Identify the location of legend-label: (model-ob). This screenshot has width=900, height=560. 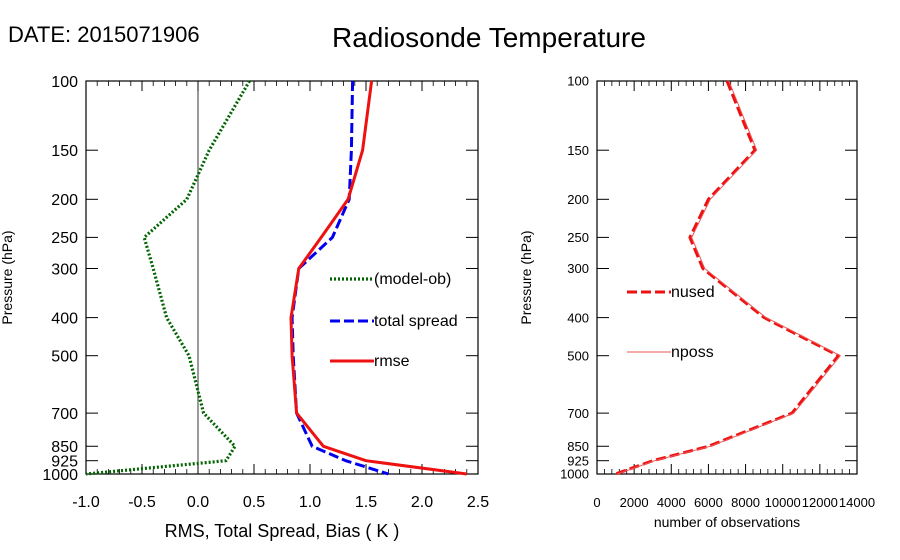
(412, 279).